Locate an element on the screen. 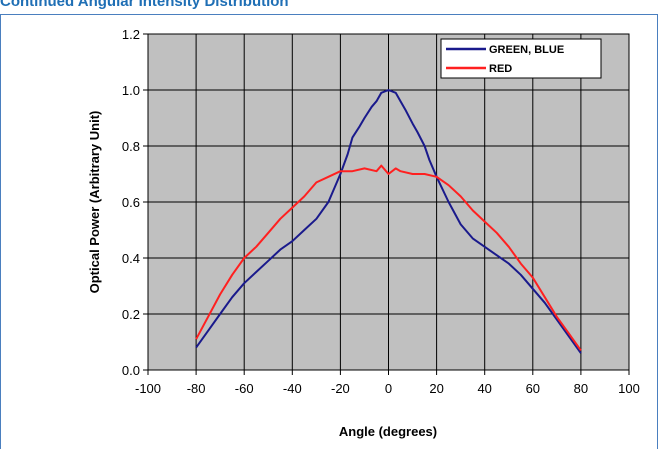  legend: GREEN, BLUE RED is located at coordinates (521, 58).